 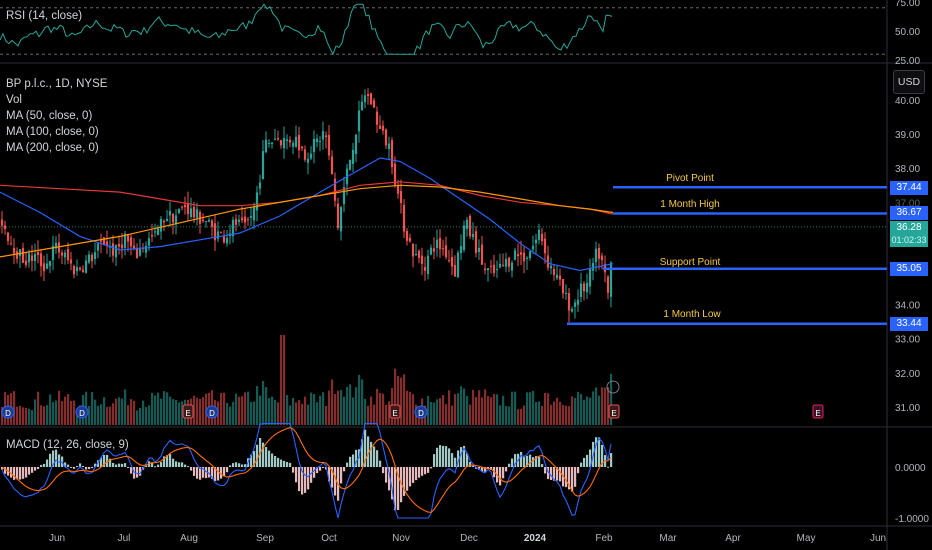 What do you see at coordinates (692, 314) in the screenshot?
I see `month-low-label: 1 Month Low` at bounding box center [692, 314].